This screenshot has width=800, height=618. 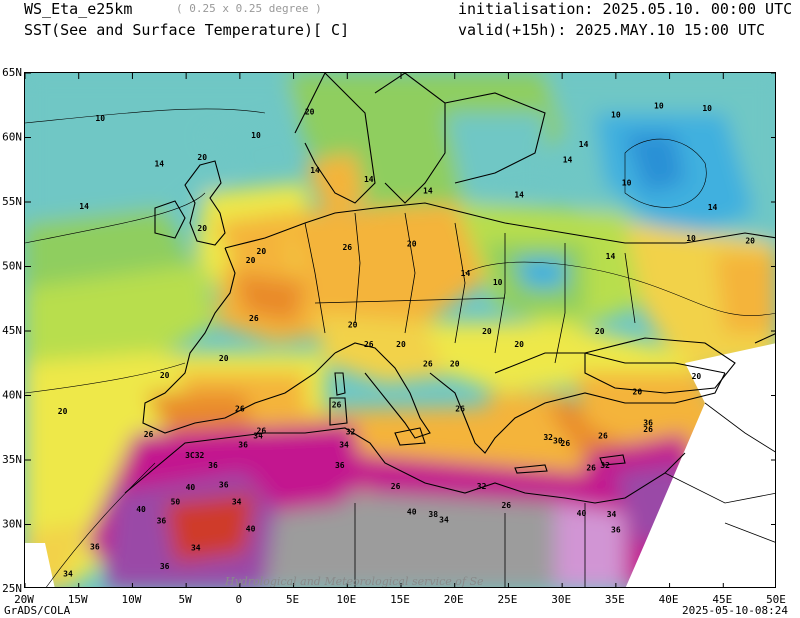 What do you see at coordinates (186, 599) in the screenshot?
I see `lon-label: 5W` at bounding box center [186, 599].